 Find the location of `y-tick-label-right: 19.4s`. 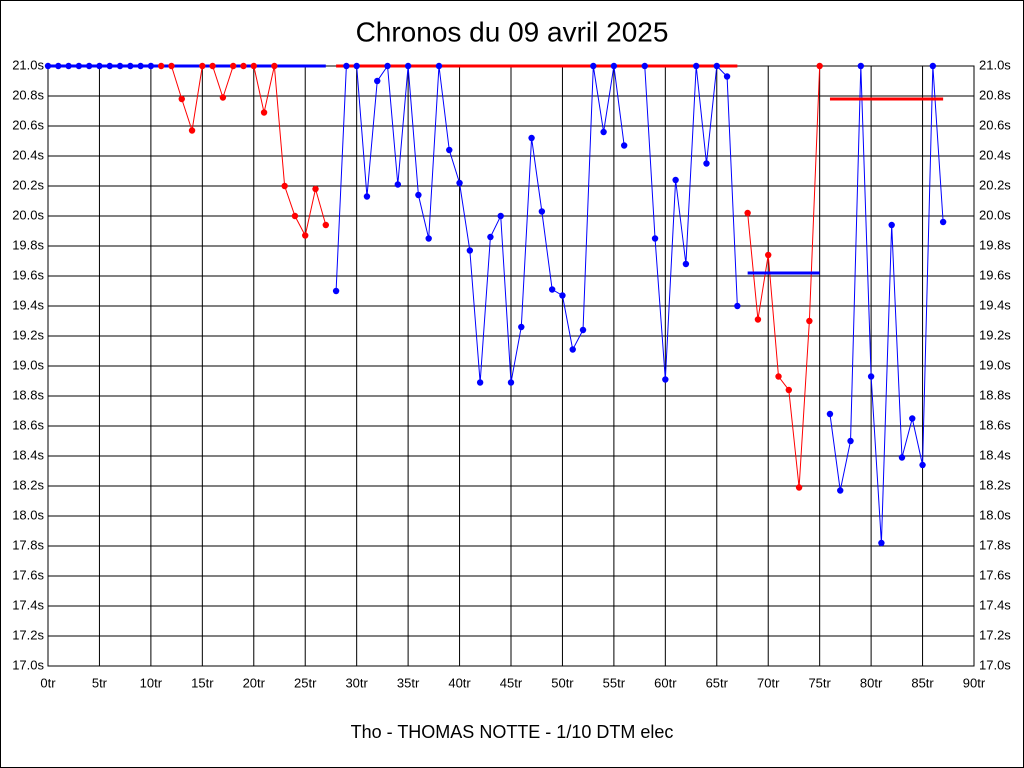

y-tick-label-right: 19.4s is located at coordinates (995, 304).